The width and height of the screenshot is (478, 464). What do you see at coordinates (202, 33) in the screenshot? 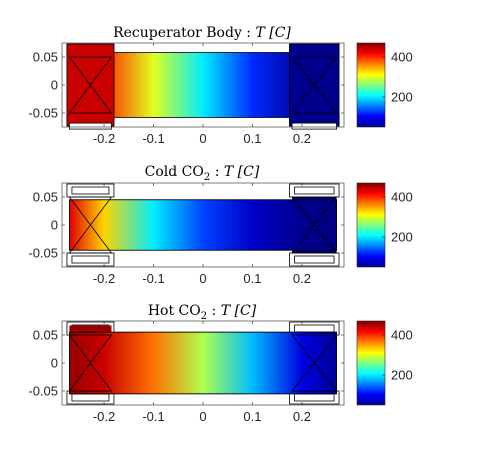
I see `panel-title: Recuperator Body : T [C]` at bounding box center [202, 33].